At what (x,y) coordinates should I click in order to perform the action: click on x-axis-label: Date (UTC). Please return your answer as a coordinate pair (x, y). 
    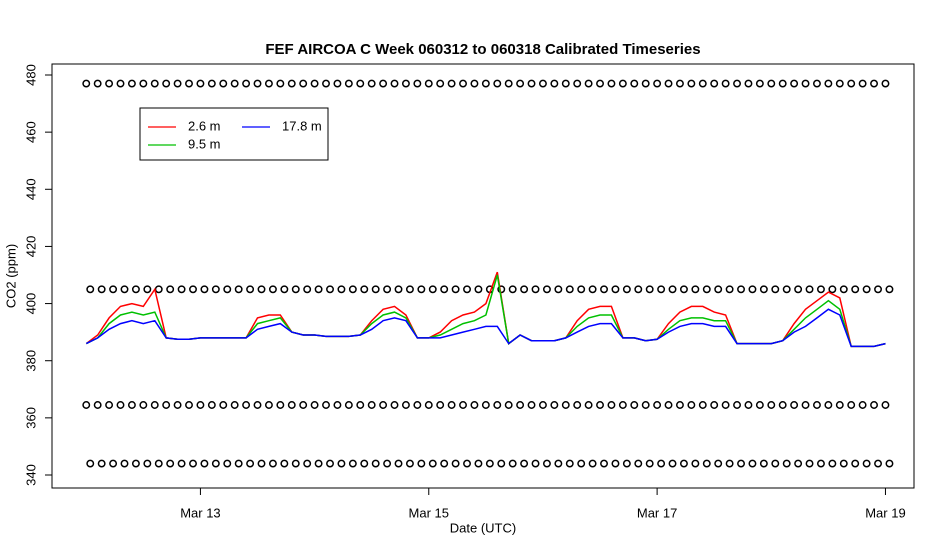
    Looking at the image, I should click on (483, 527).